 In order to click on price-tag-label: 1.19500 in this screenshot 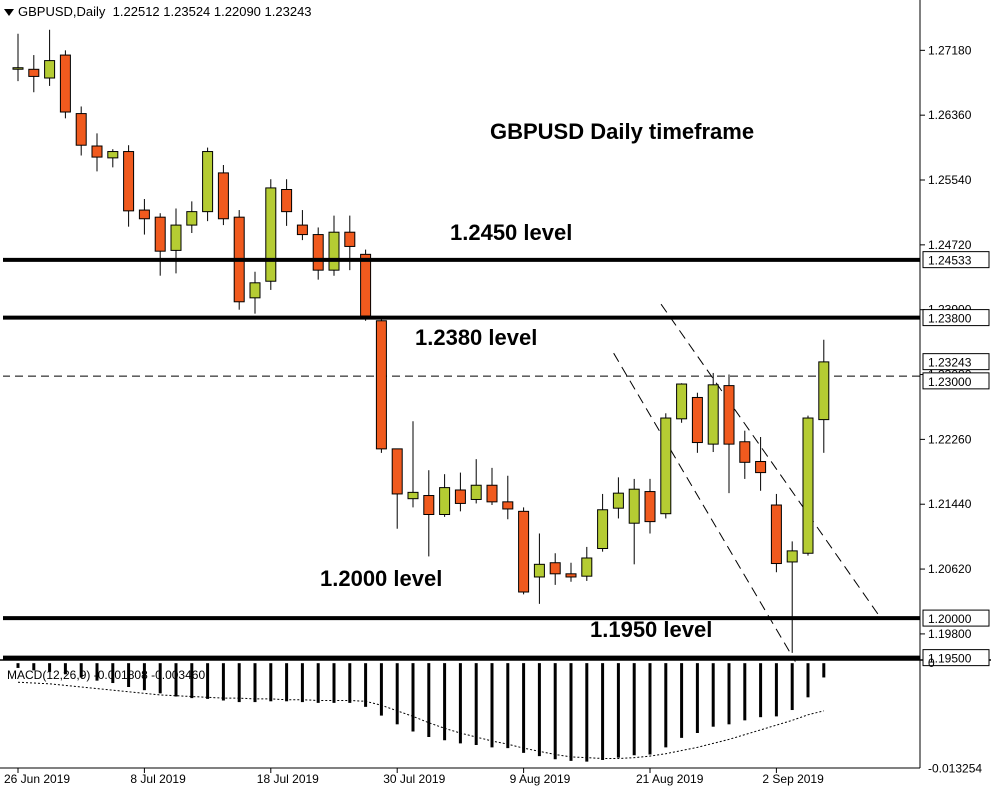, I will do `click(950, 659)`.